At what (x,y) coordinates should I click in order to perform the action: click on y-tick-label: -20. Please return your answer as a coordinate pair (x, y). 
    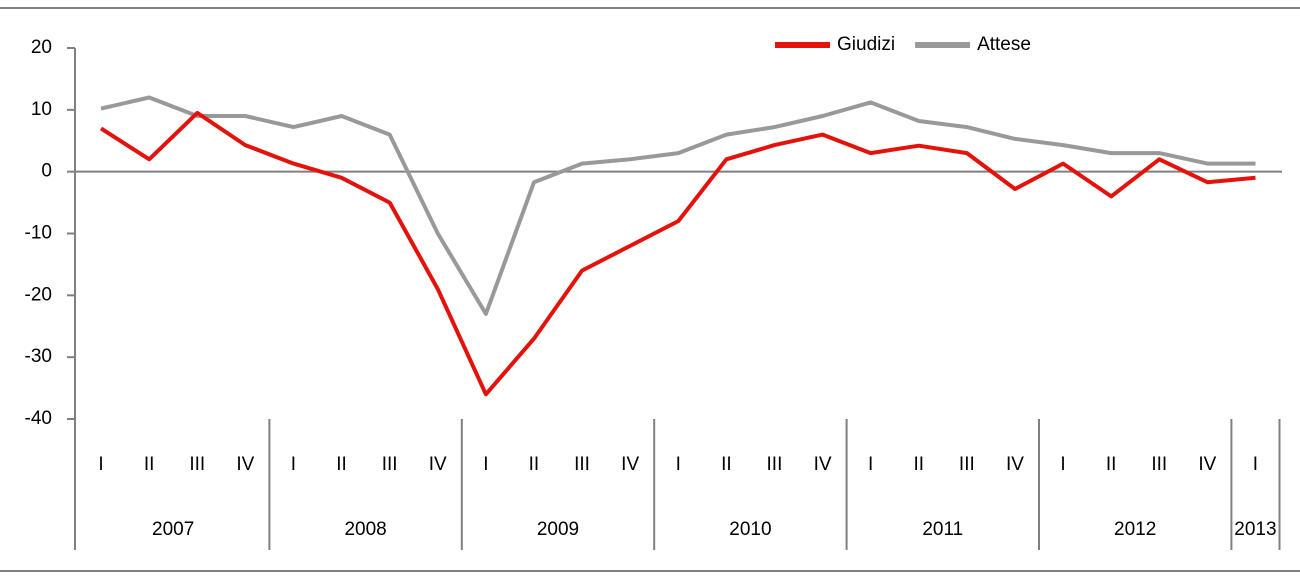
    Looking at the image, I should click on (38, 294).